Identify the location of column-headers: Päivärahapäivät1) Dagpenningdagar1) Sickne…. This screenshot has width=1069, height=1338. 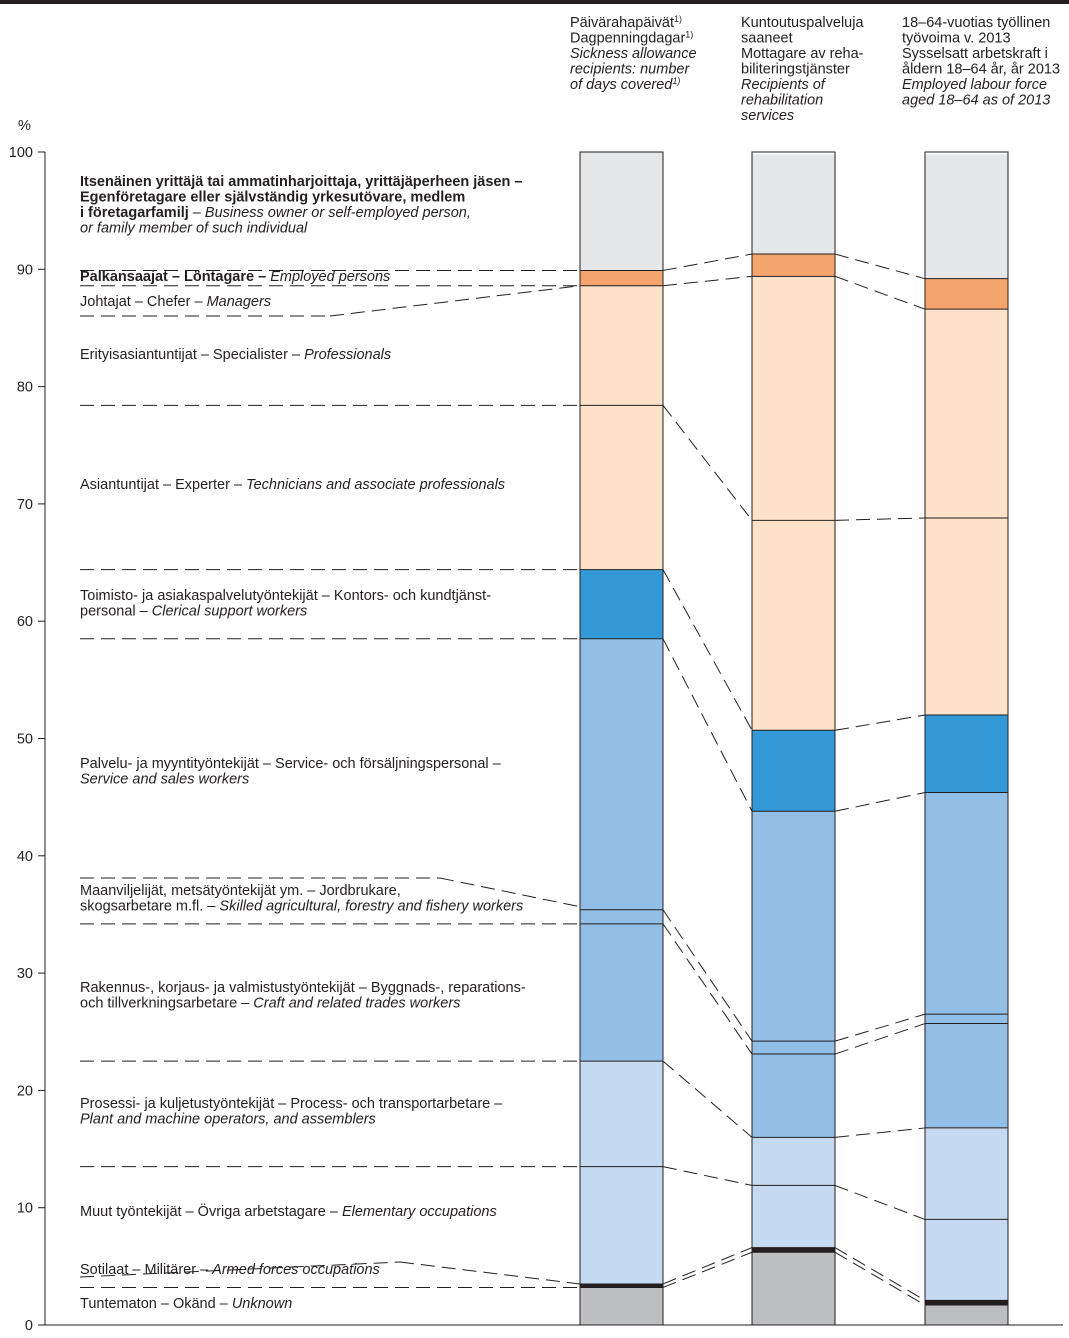
(815, 69).